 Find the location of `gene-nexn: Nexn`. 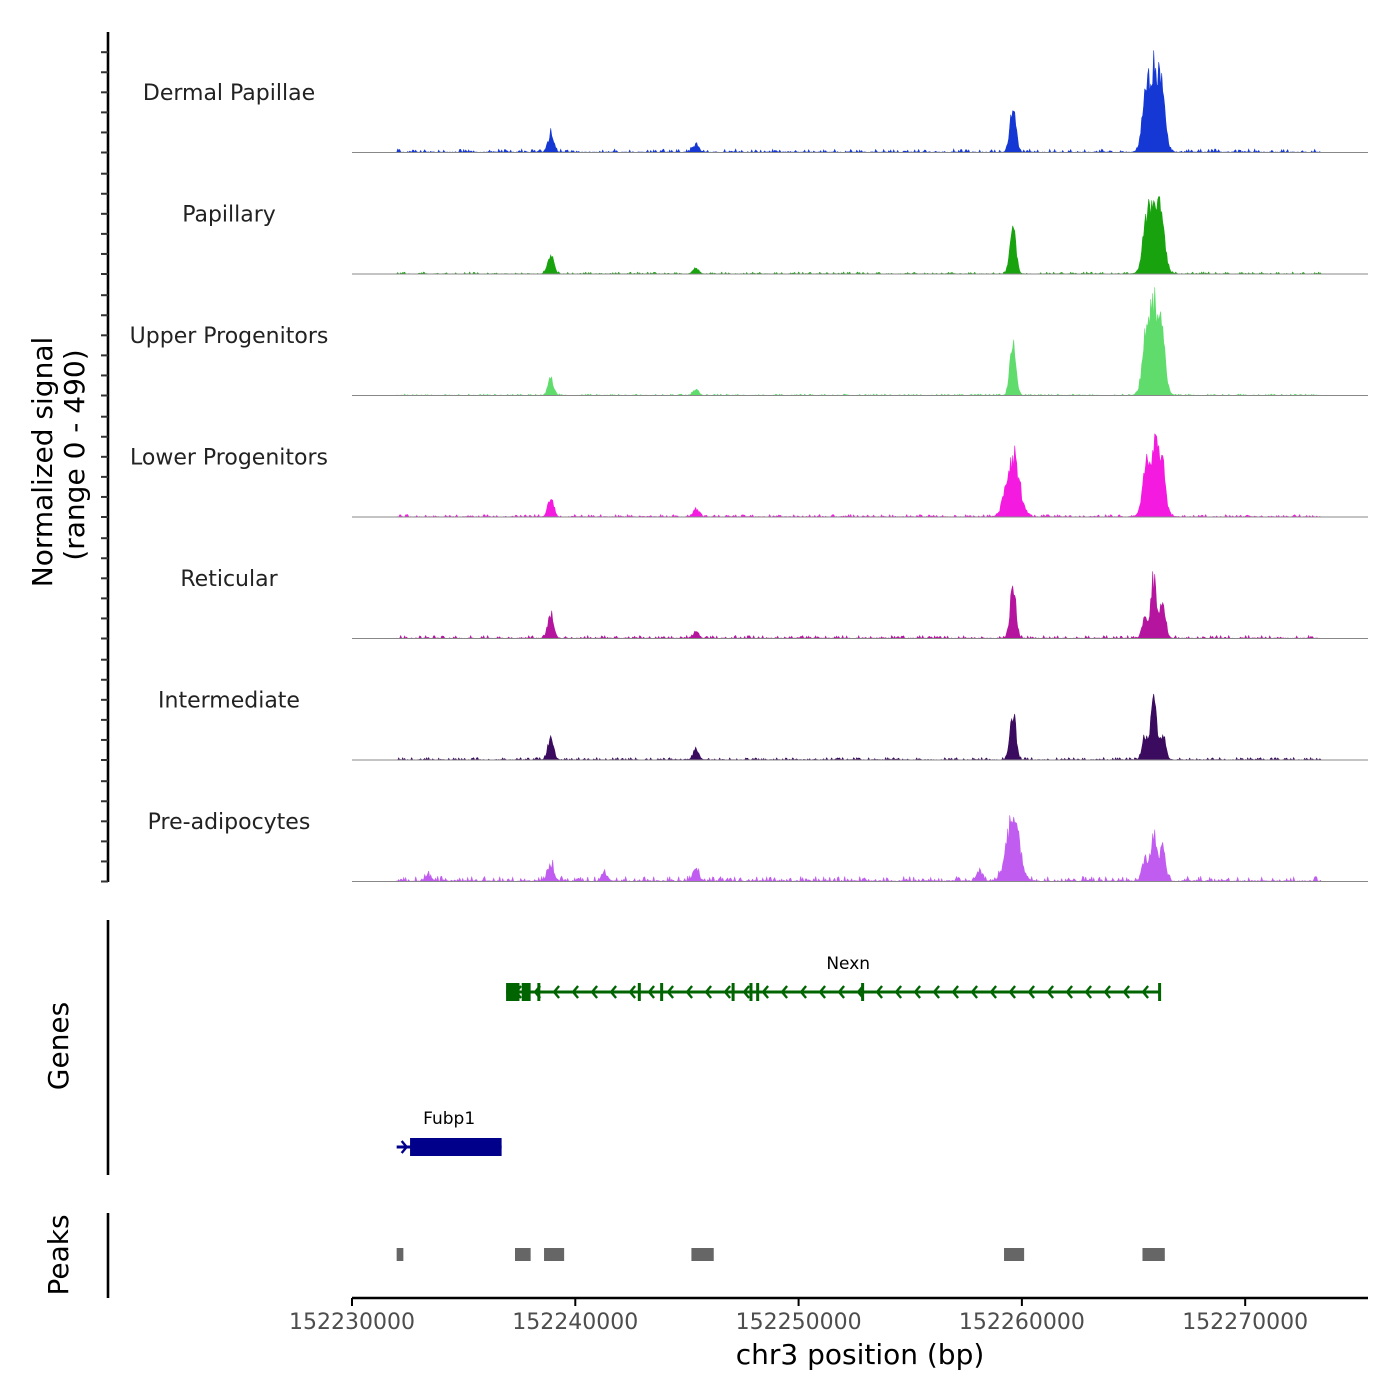

gene-nexn: Nexn is located at coordinates (834, 977).